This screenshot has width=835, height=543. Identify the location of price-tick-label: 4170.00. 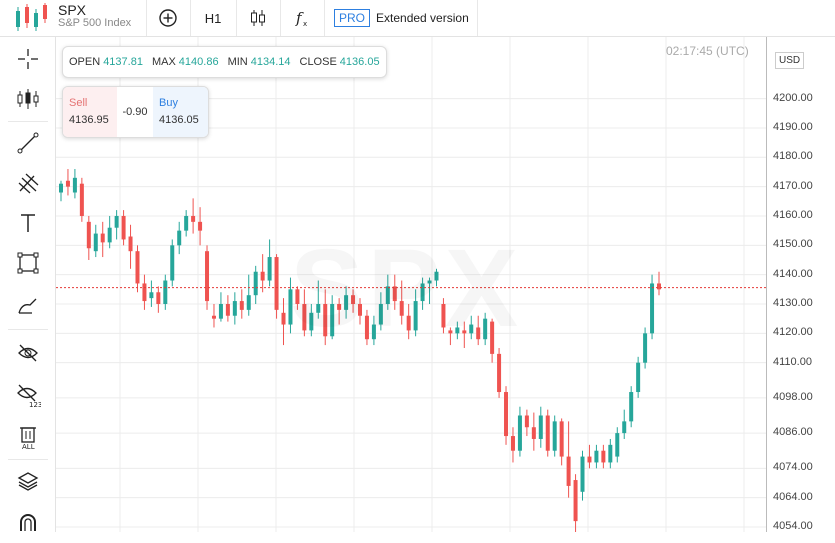
(793, 185).